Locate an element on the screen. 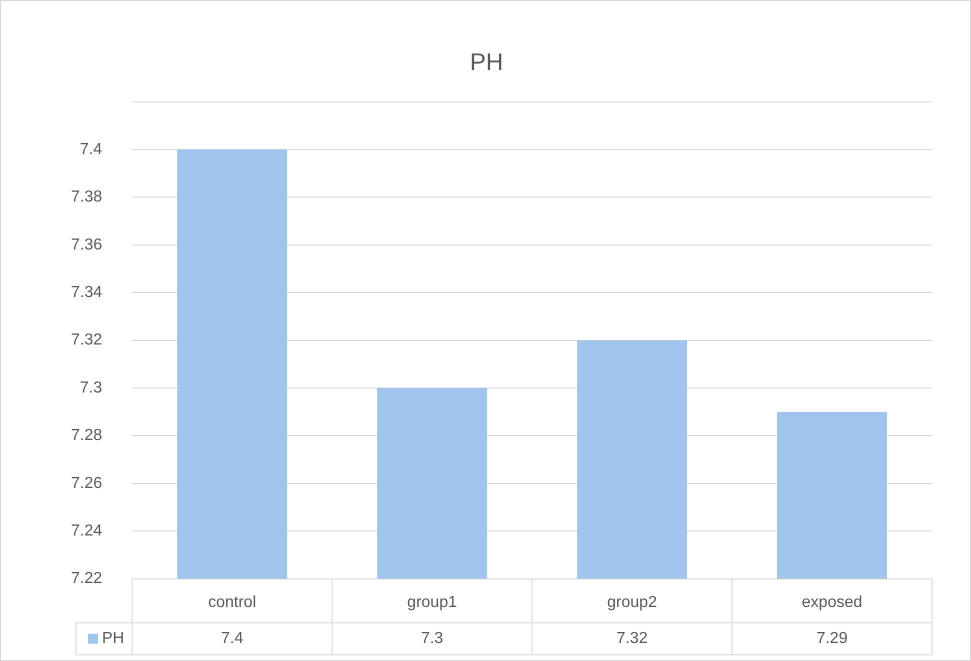  x-tick-label: group1 is located at coordinates (432, 602).